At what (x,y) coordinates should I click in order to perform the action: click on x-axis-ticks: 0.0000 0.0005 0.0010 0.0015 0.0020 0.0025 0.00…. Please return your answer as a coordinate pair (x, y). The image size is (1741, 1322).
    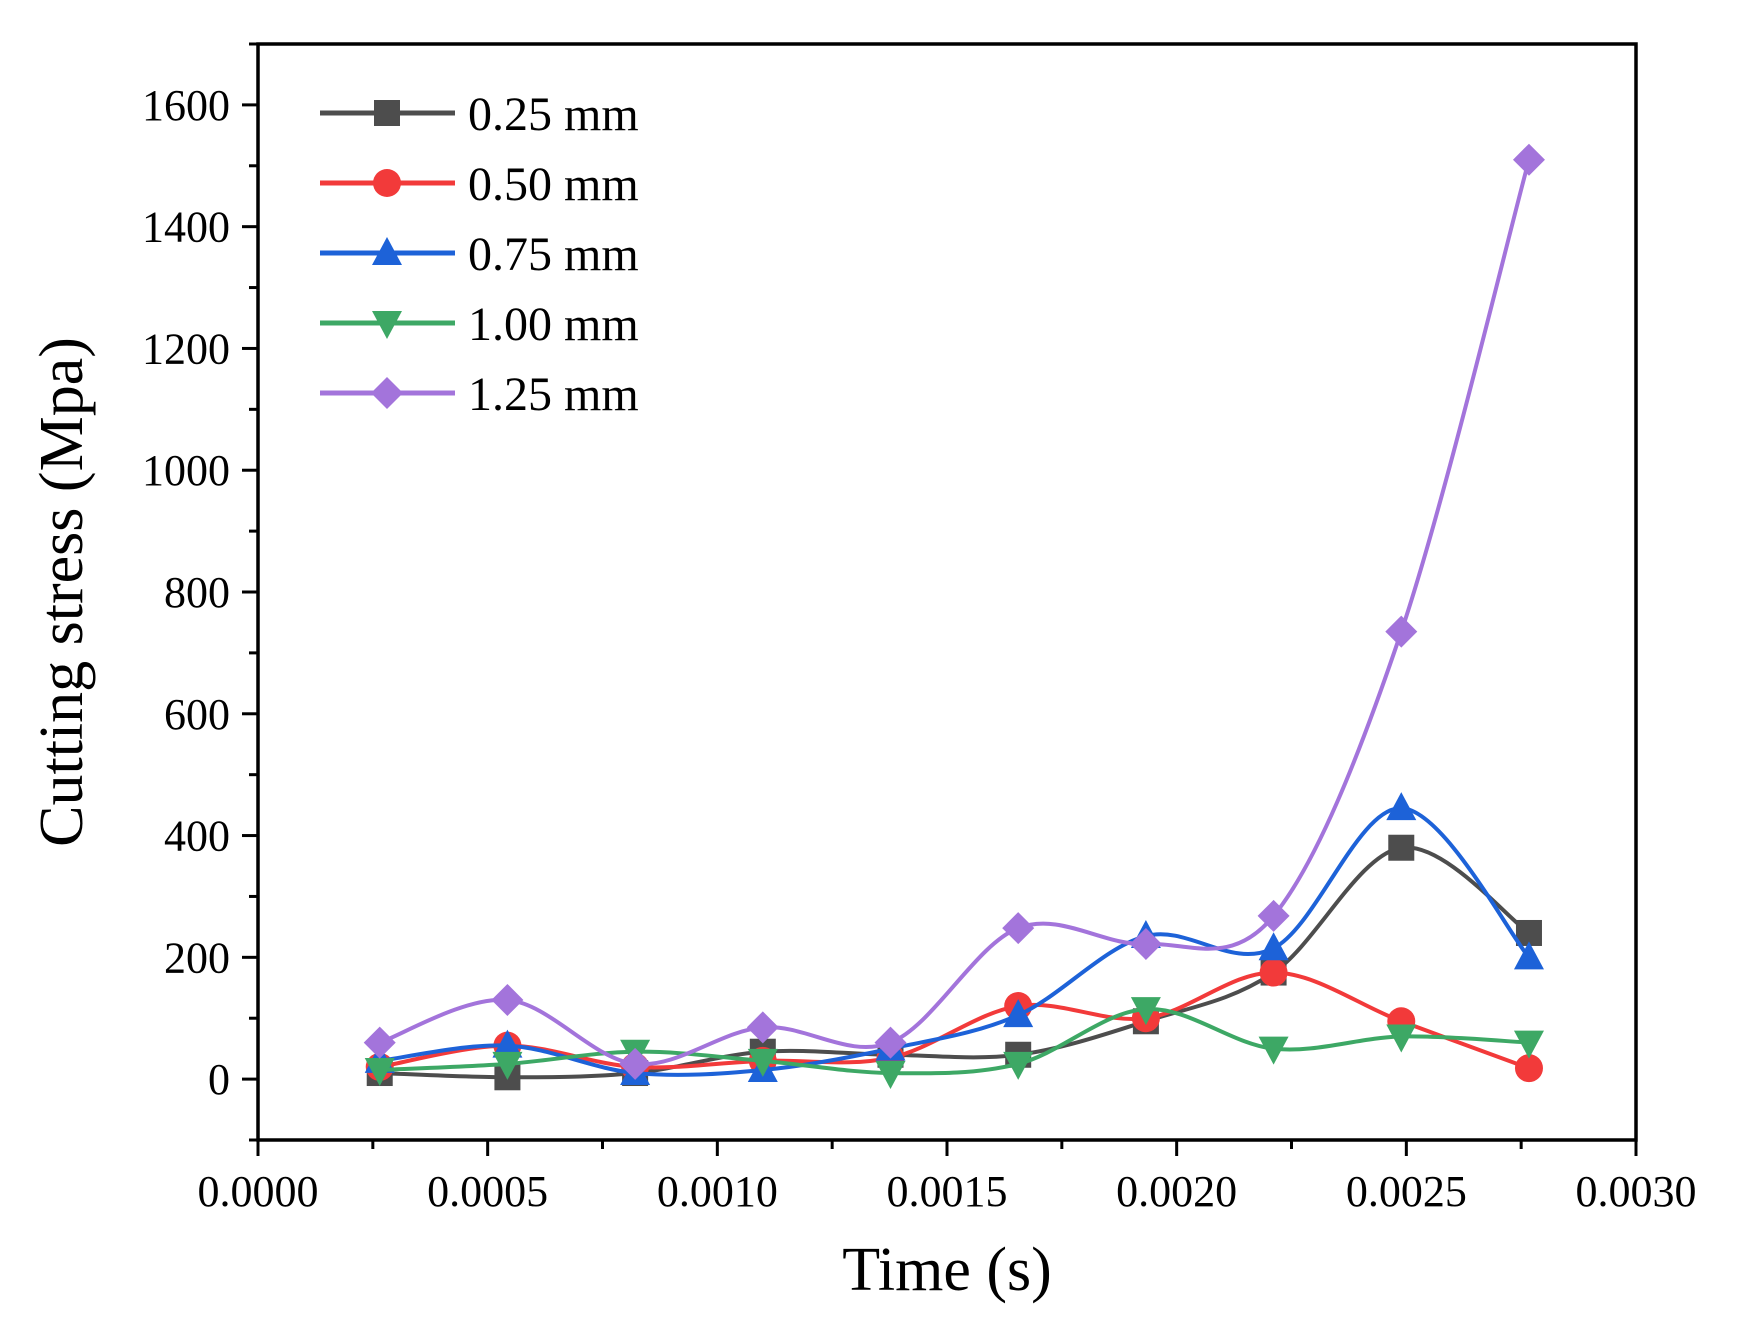
    Looking at the image, I should click on (947, 1178).